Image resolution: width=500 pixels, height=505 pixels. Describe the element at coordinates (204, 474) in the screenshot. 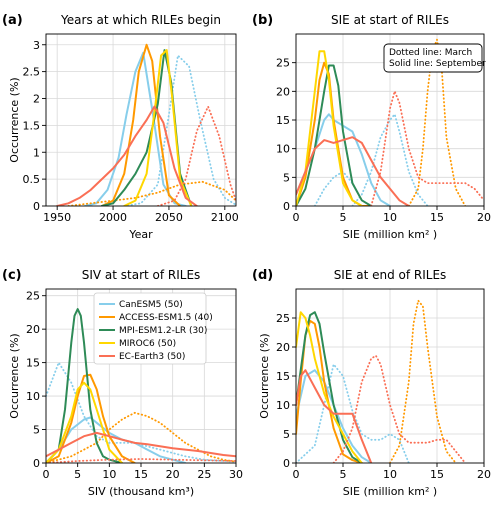

I see `x-tick-label: 25` at that location.